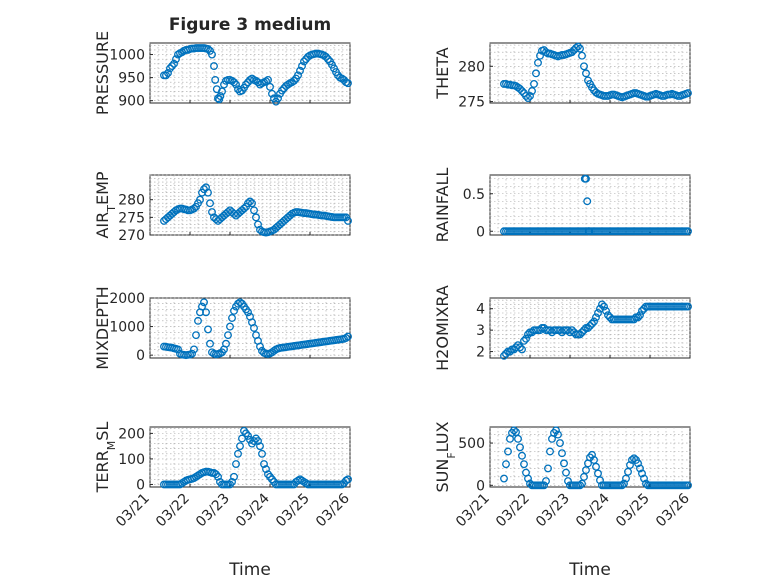 The width and height of the screenshot is (778, 583). Describe the element at coordinates (471, 103) in the screenshot. I see `y-tick-label: 275` at that location.